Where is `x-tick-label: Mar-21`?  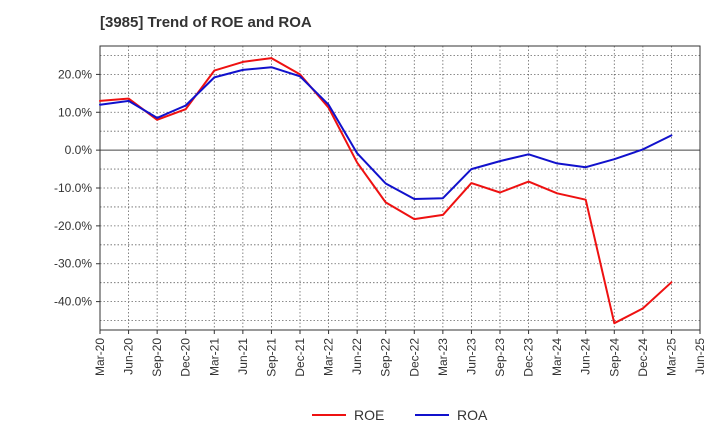 x-tick-label: Mar-21 is located at coordinates (214, 357).